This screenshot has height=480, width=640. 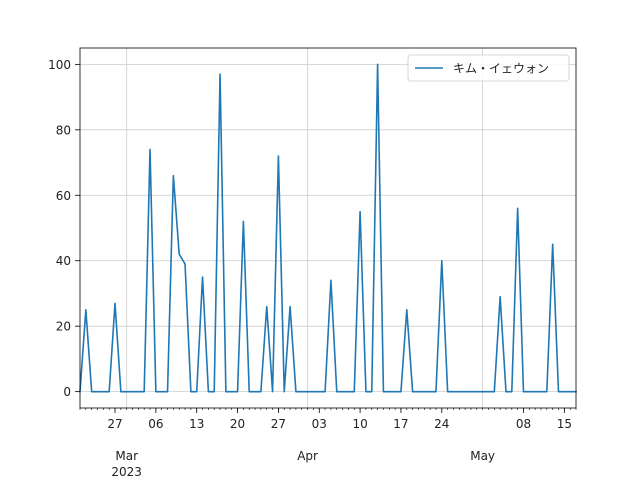 What do you see at coordinates (564, 424) in the screenshot?
I see `x-tick-label: 15` at bounding box center [564, 424].